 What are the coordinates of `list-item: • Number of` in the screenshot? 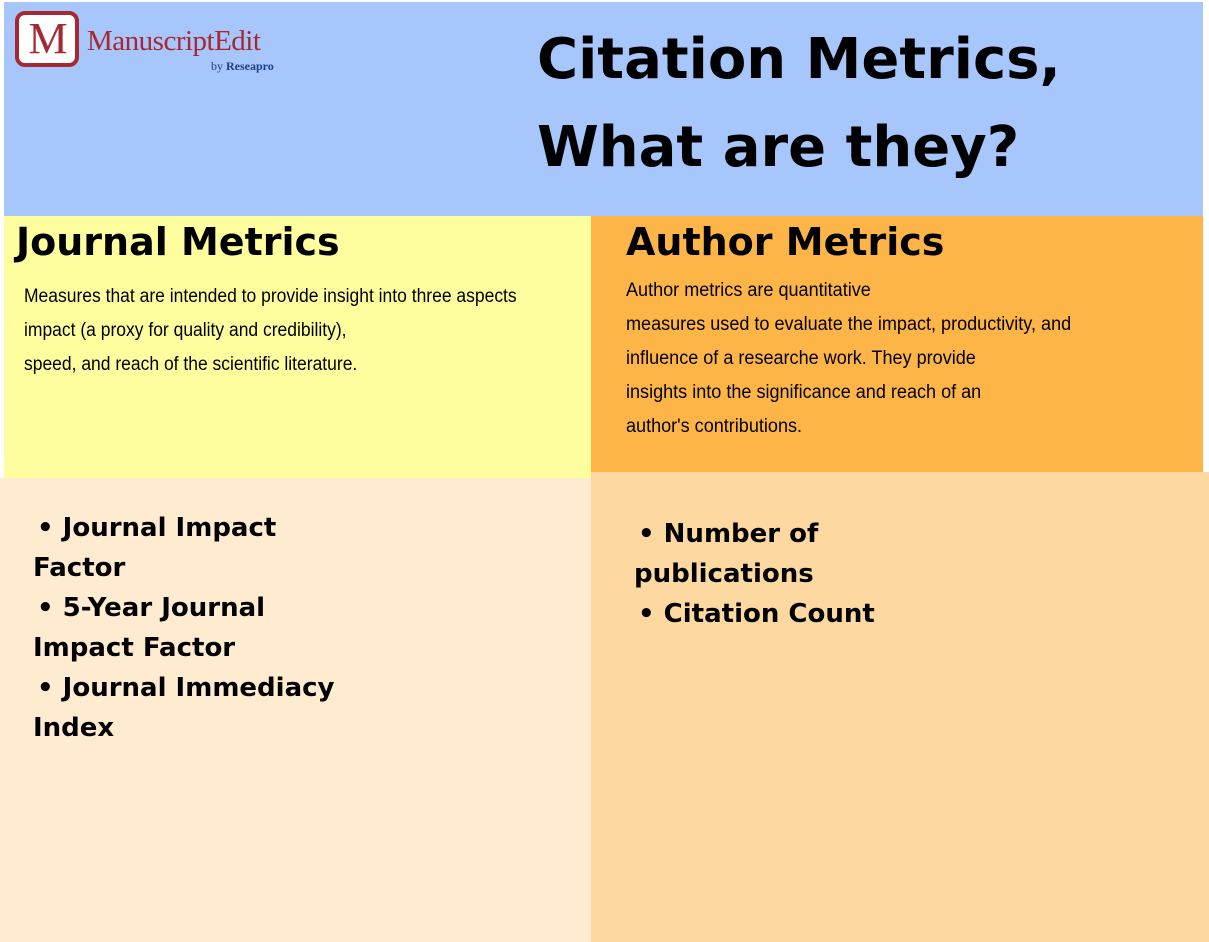 It's located at (728, 534).